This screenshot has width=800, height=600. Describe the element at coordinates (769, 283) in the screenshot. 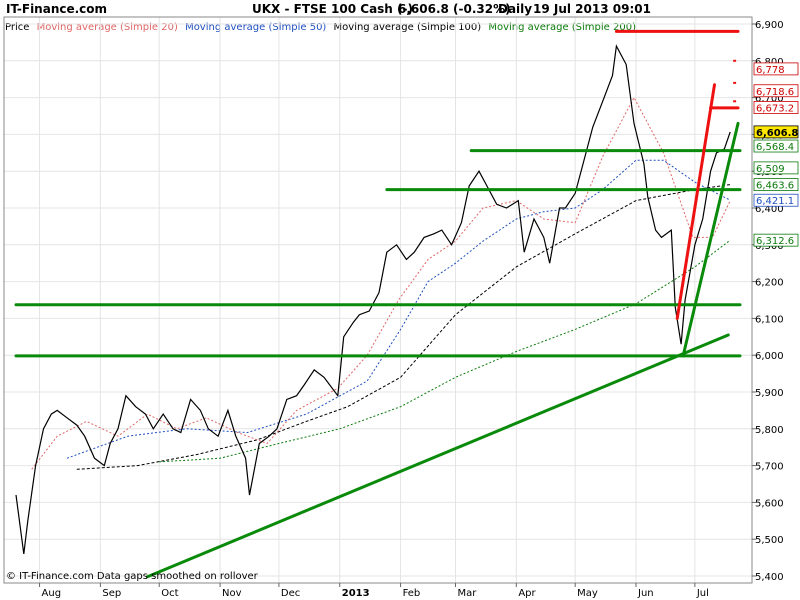

I see `y-tick-label: 6,200` at that location.